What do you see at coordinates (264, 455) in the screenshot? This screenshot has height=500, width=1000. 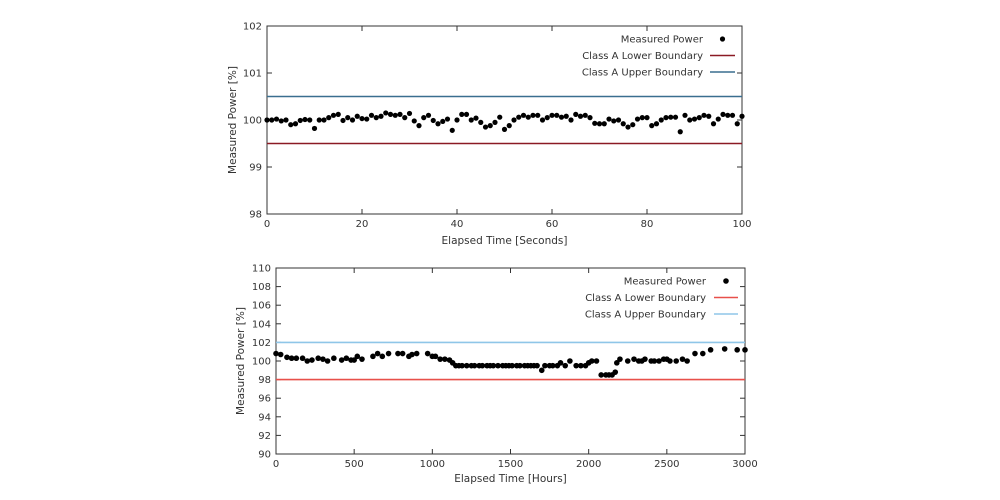 I see `y-tick-label: 90` at bounding box center [264, 455].